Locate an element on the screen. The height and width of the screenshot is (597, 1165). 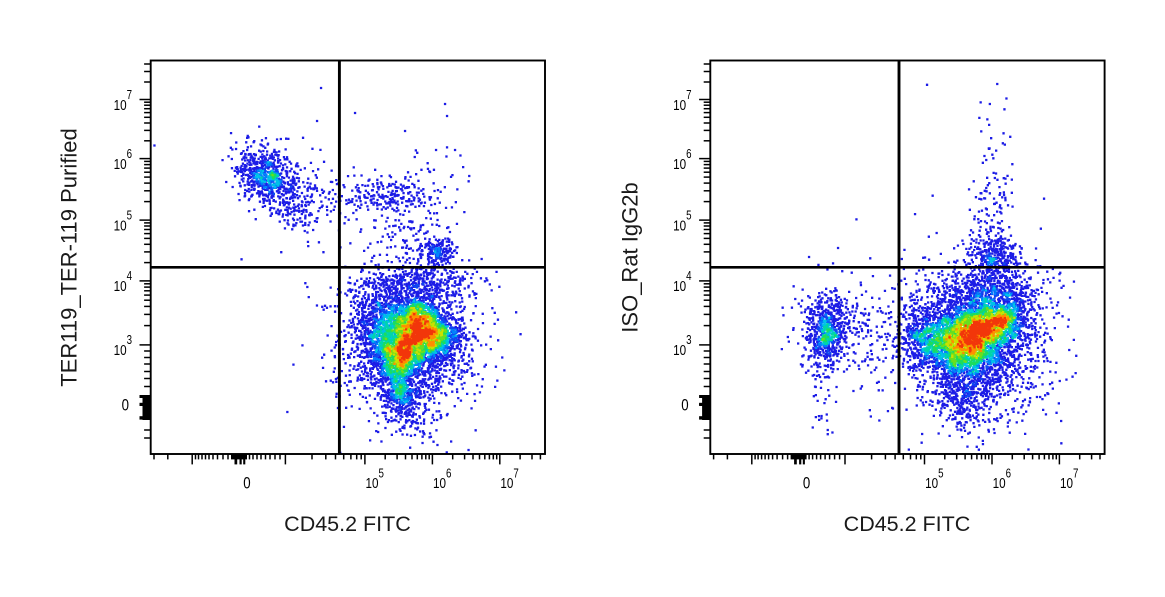
svg-text: TER119_TER-119 Purified is located at coordinates (69, 257).